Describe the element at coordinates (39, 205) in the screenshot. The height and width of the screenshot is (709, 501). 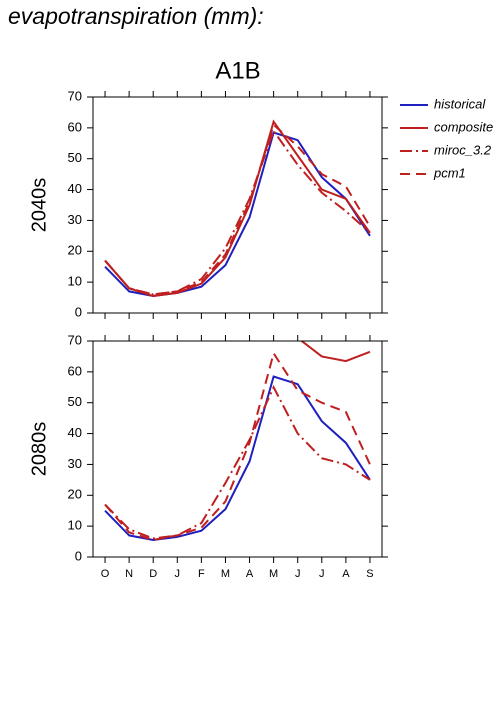
I see `y-axis-label: 2040s` at that location.